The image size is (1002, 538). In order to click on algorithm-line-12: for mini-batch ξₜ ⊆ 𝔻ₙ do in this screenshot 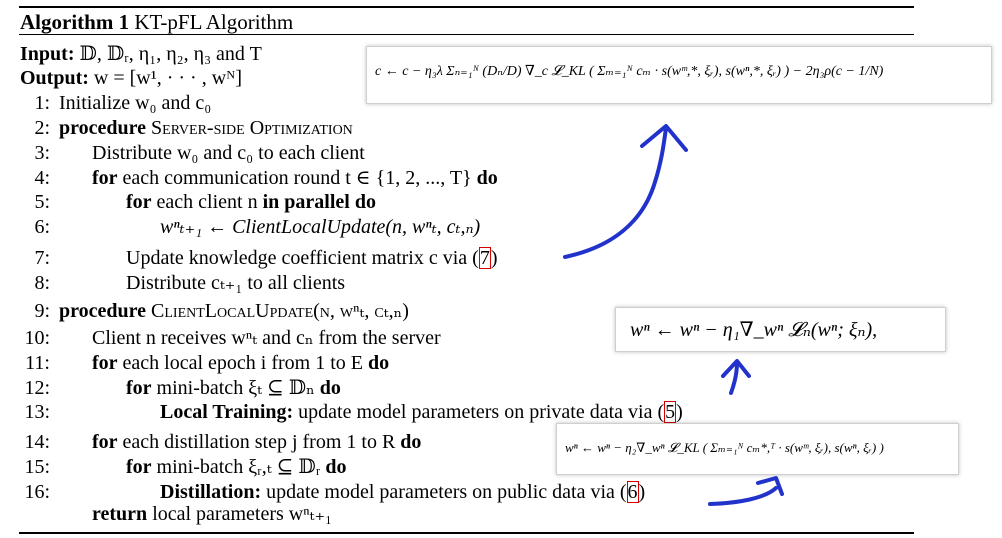, I will do `click(233, 388)`.